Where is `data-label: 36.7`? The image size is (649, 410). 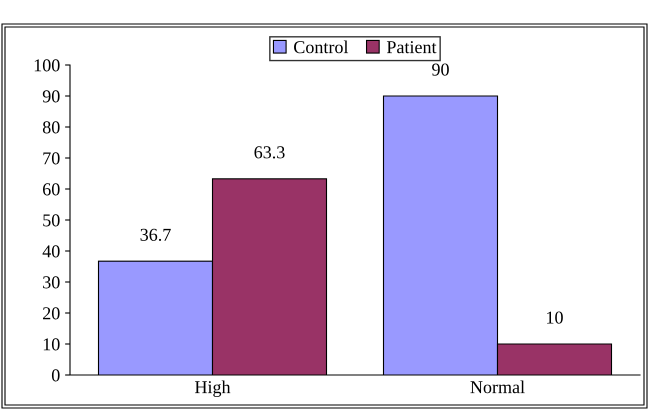 data-label: 36.7 is located at coordinates (155, 234).